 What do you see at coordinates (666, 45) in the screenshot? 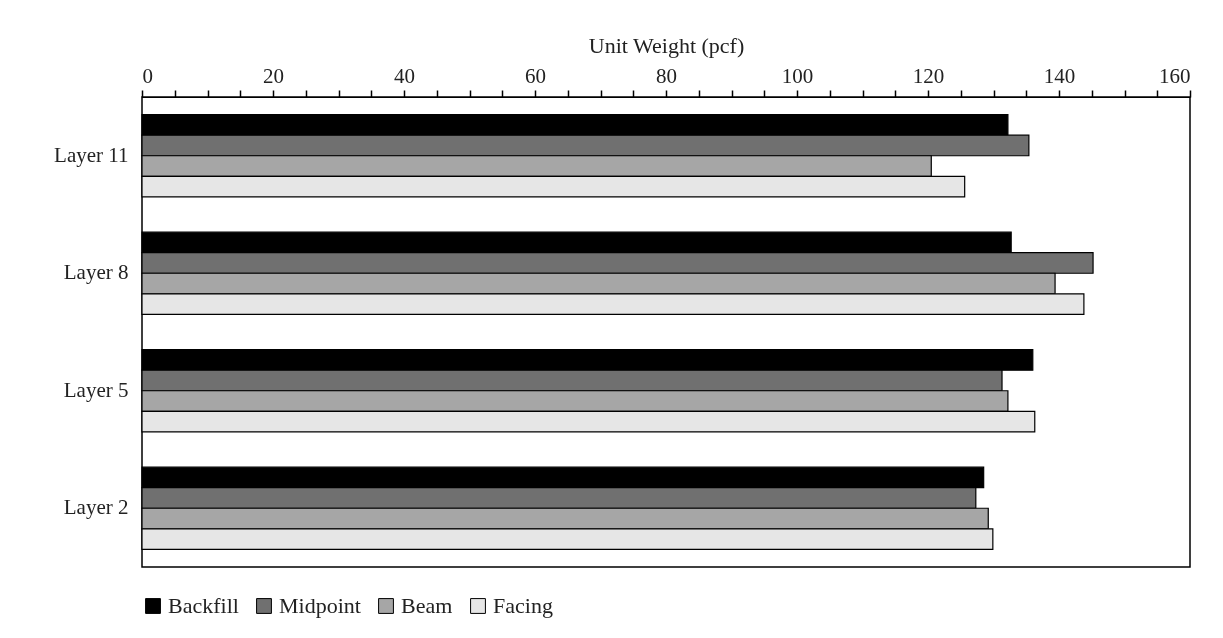
I see `x-axis-title: Unit Weight (pcf)` at bounding box center [666, 45].